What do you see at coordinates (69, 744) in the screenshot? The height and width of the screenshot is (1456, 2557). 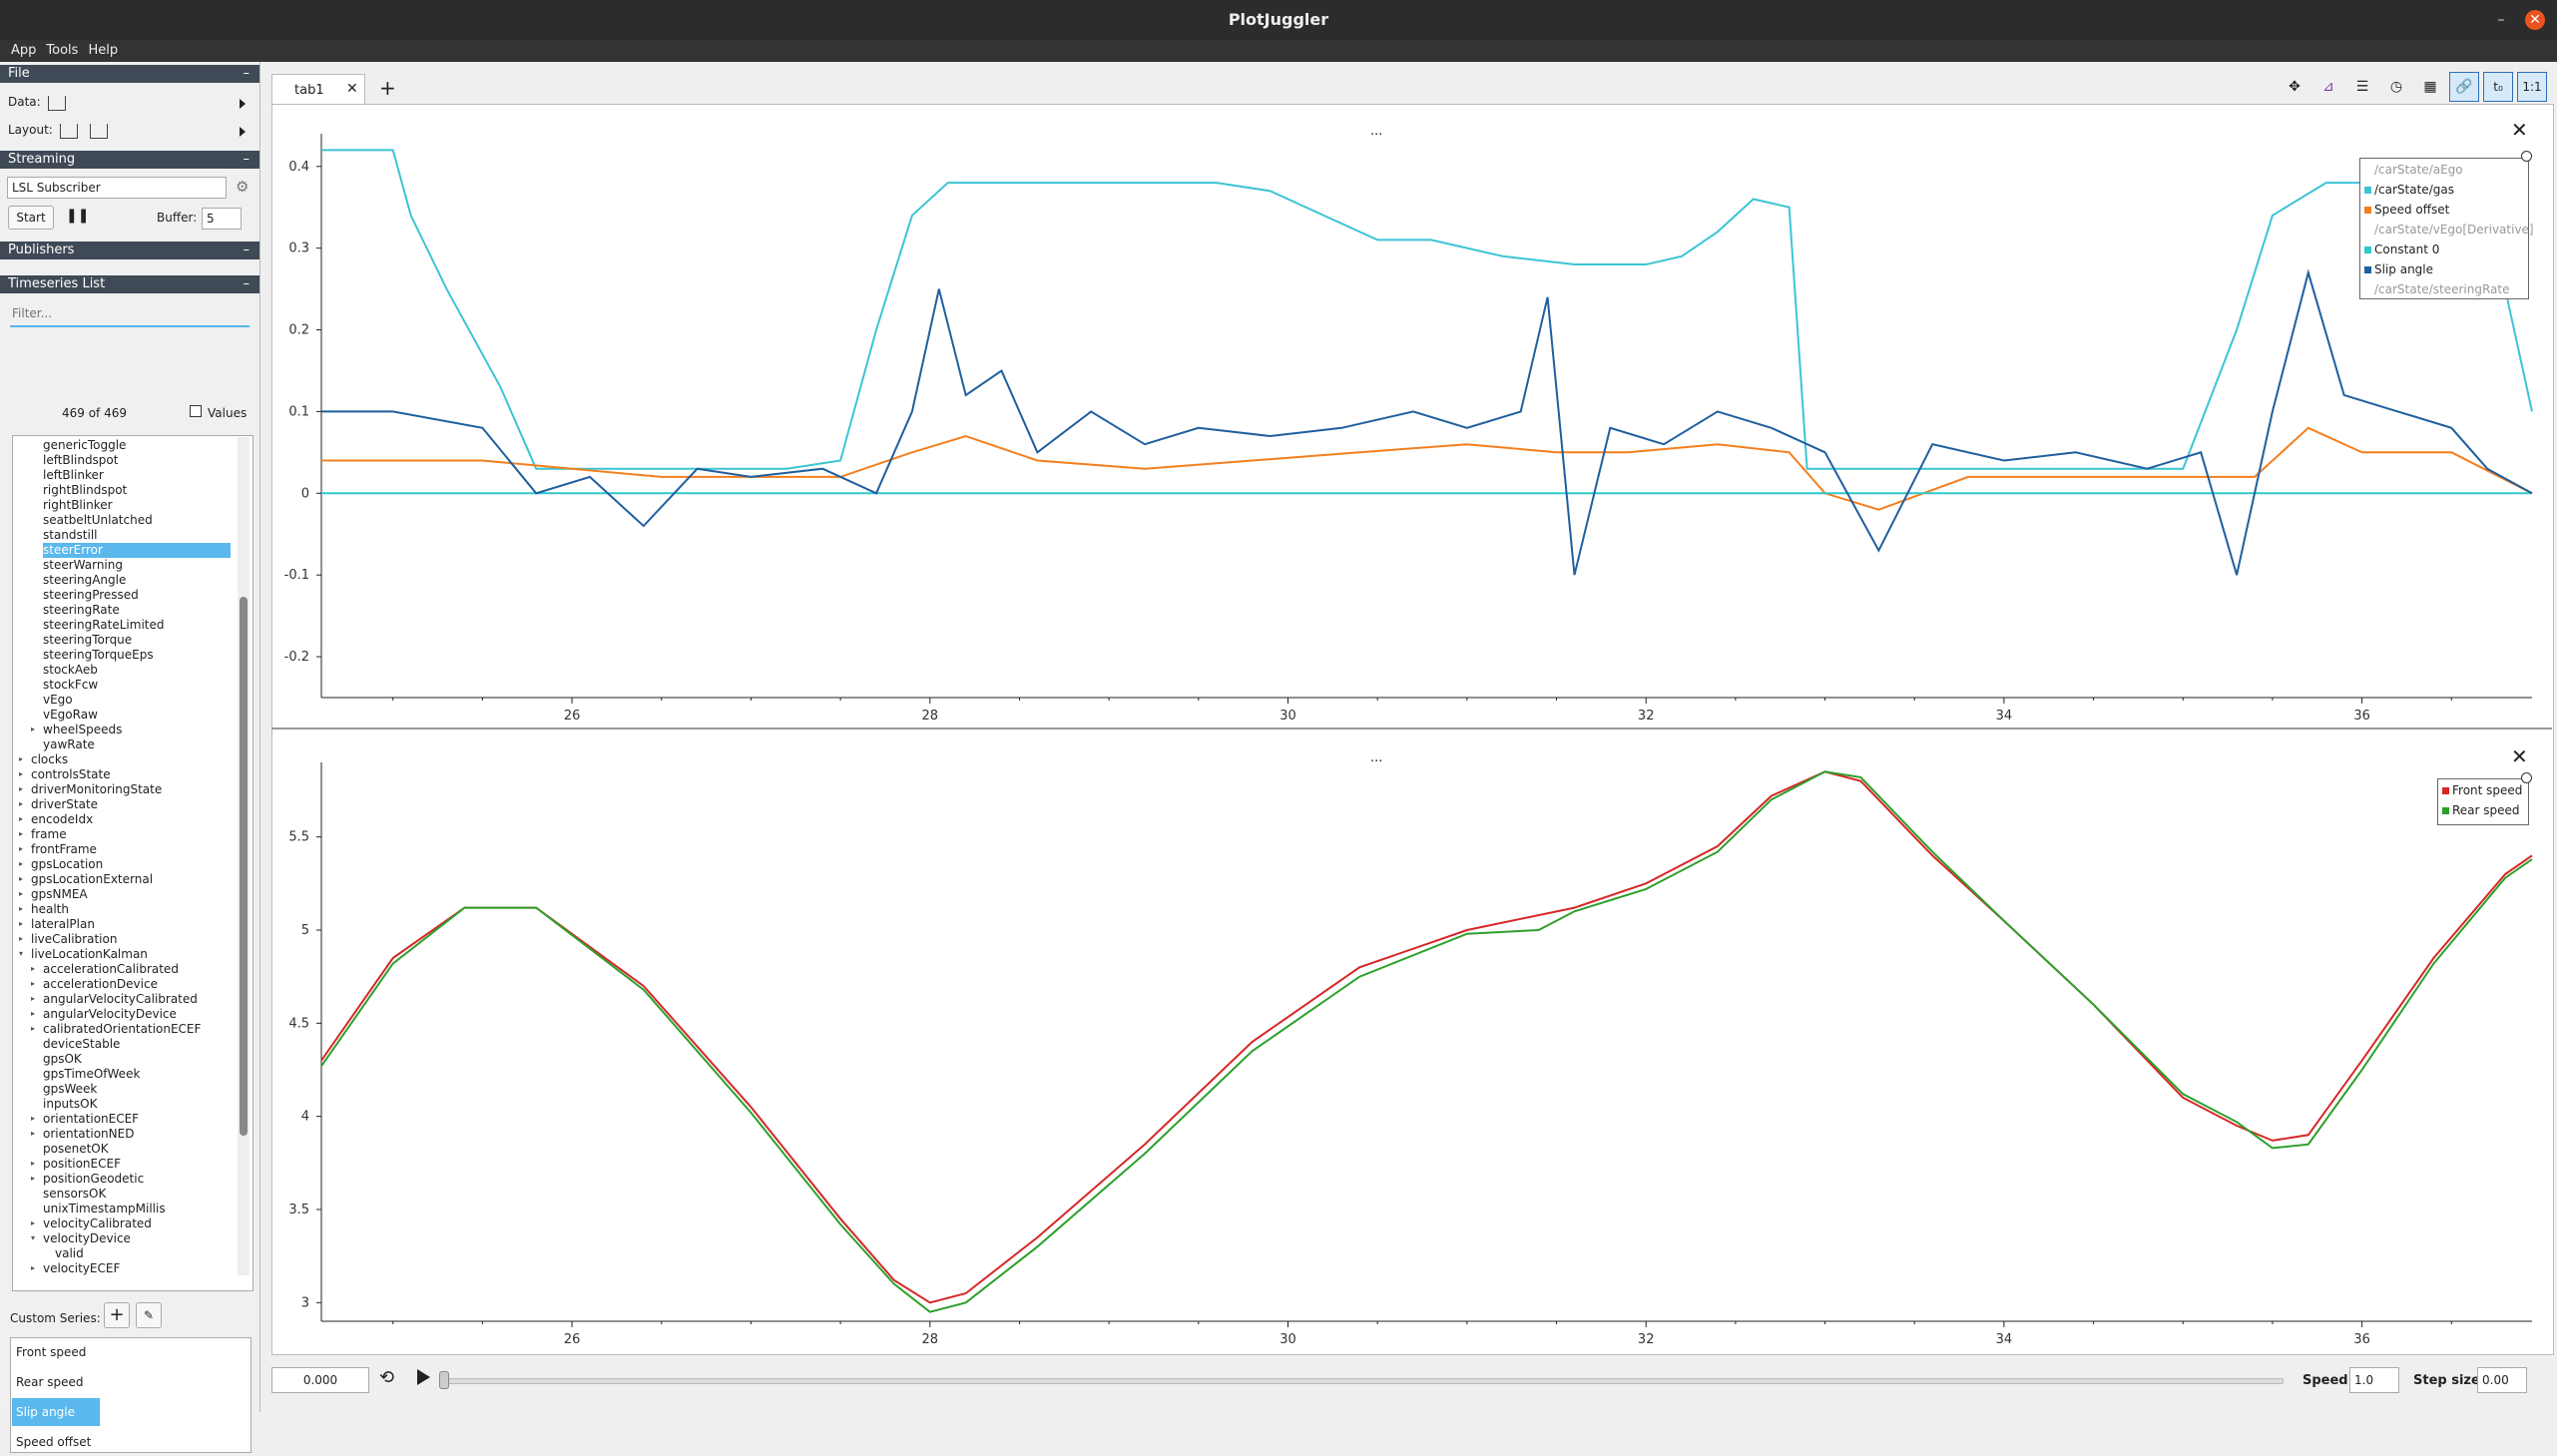 I see `tree-item: yawRate` at bounding box center [69, 744].